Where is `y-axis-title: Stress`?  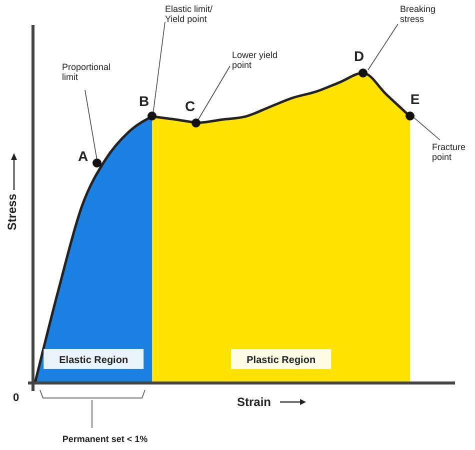 y-axis-title: Stress is located at coordinates (12, 211).